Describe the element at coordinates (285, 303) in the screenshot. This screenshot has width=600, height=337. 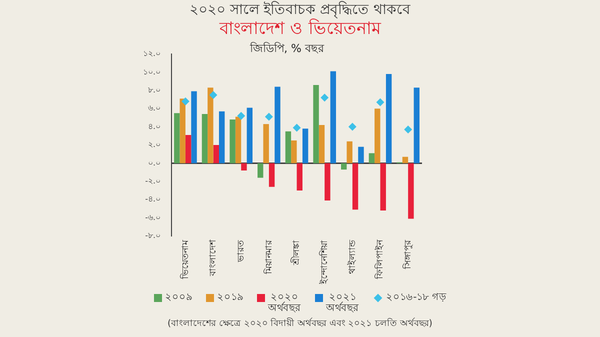
I see `legend-label: ২০২০ অর্থবছর` at that location.